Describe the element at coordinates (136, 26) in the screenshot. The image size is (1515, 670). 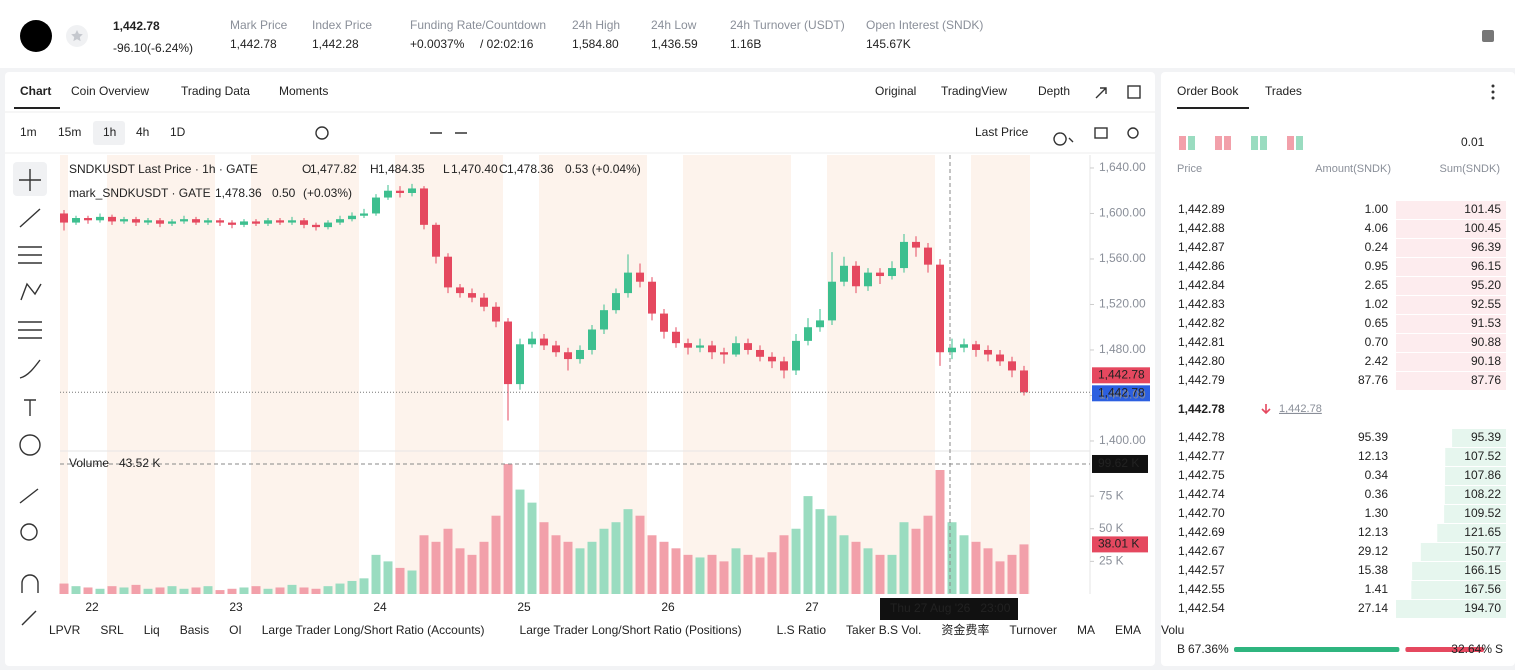
I see `last-price: 1,442.78` at that location.